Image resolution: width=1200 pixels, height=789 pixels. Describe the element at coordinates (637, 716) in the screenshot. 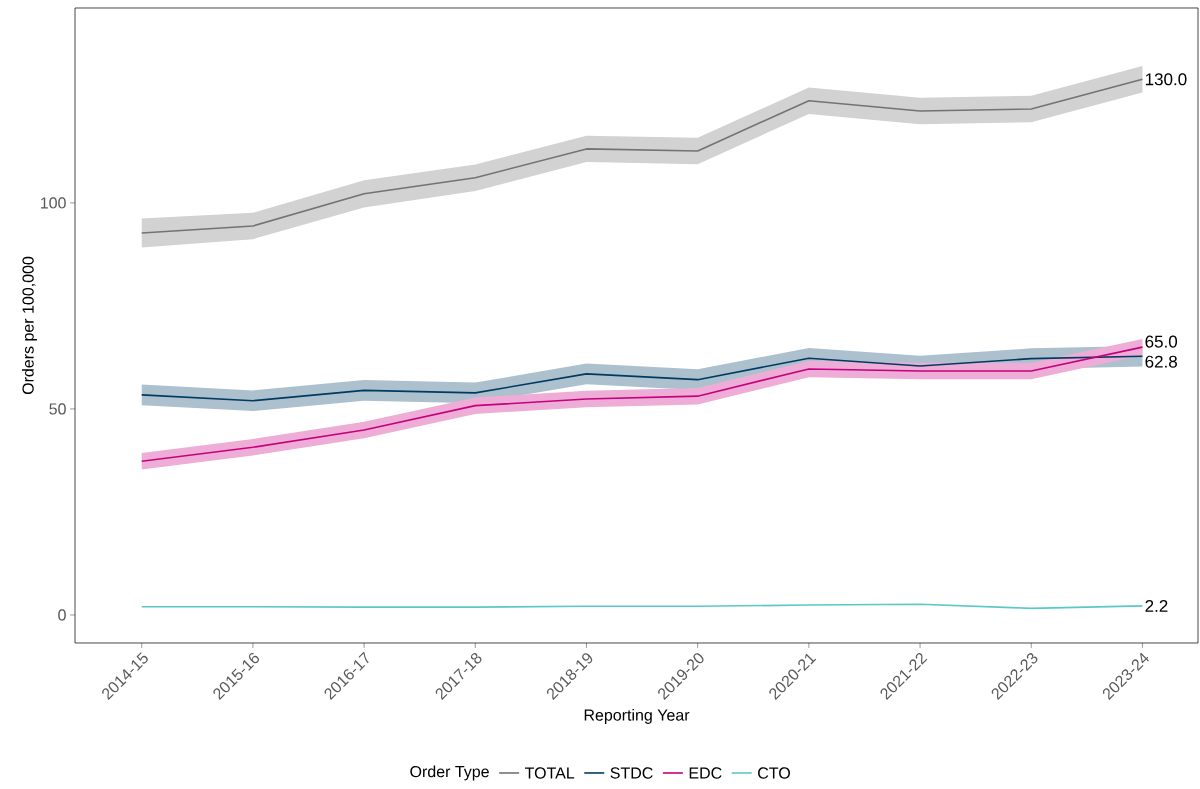

I see `x-axis-title: Reporting Year` at that location.